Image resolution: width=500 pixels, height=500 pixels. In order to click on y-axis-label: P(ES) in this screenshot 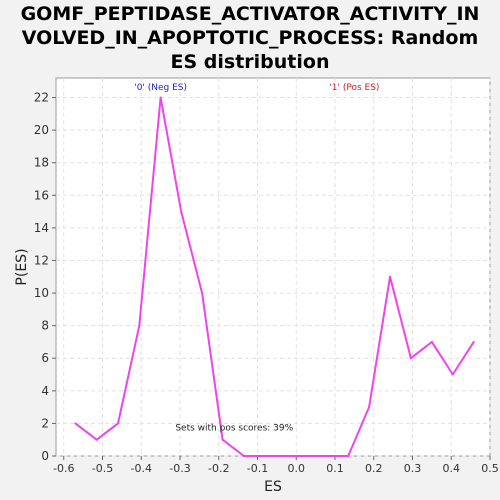, I will do `click(22, 266)`.